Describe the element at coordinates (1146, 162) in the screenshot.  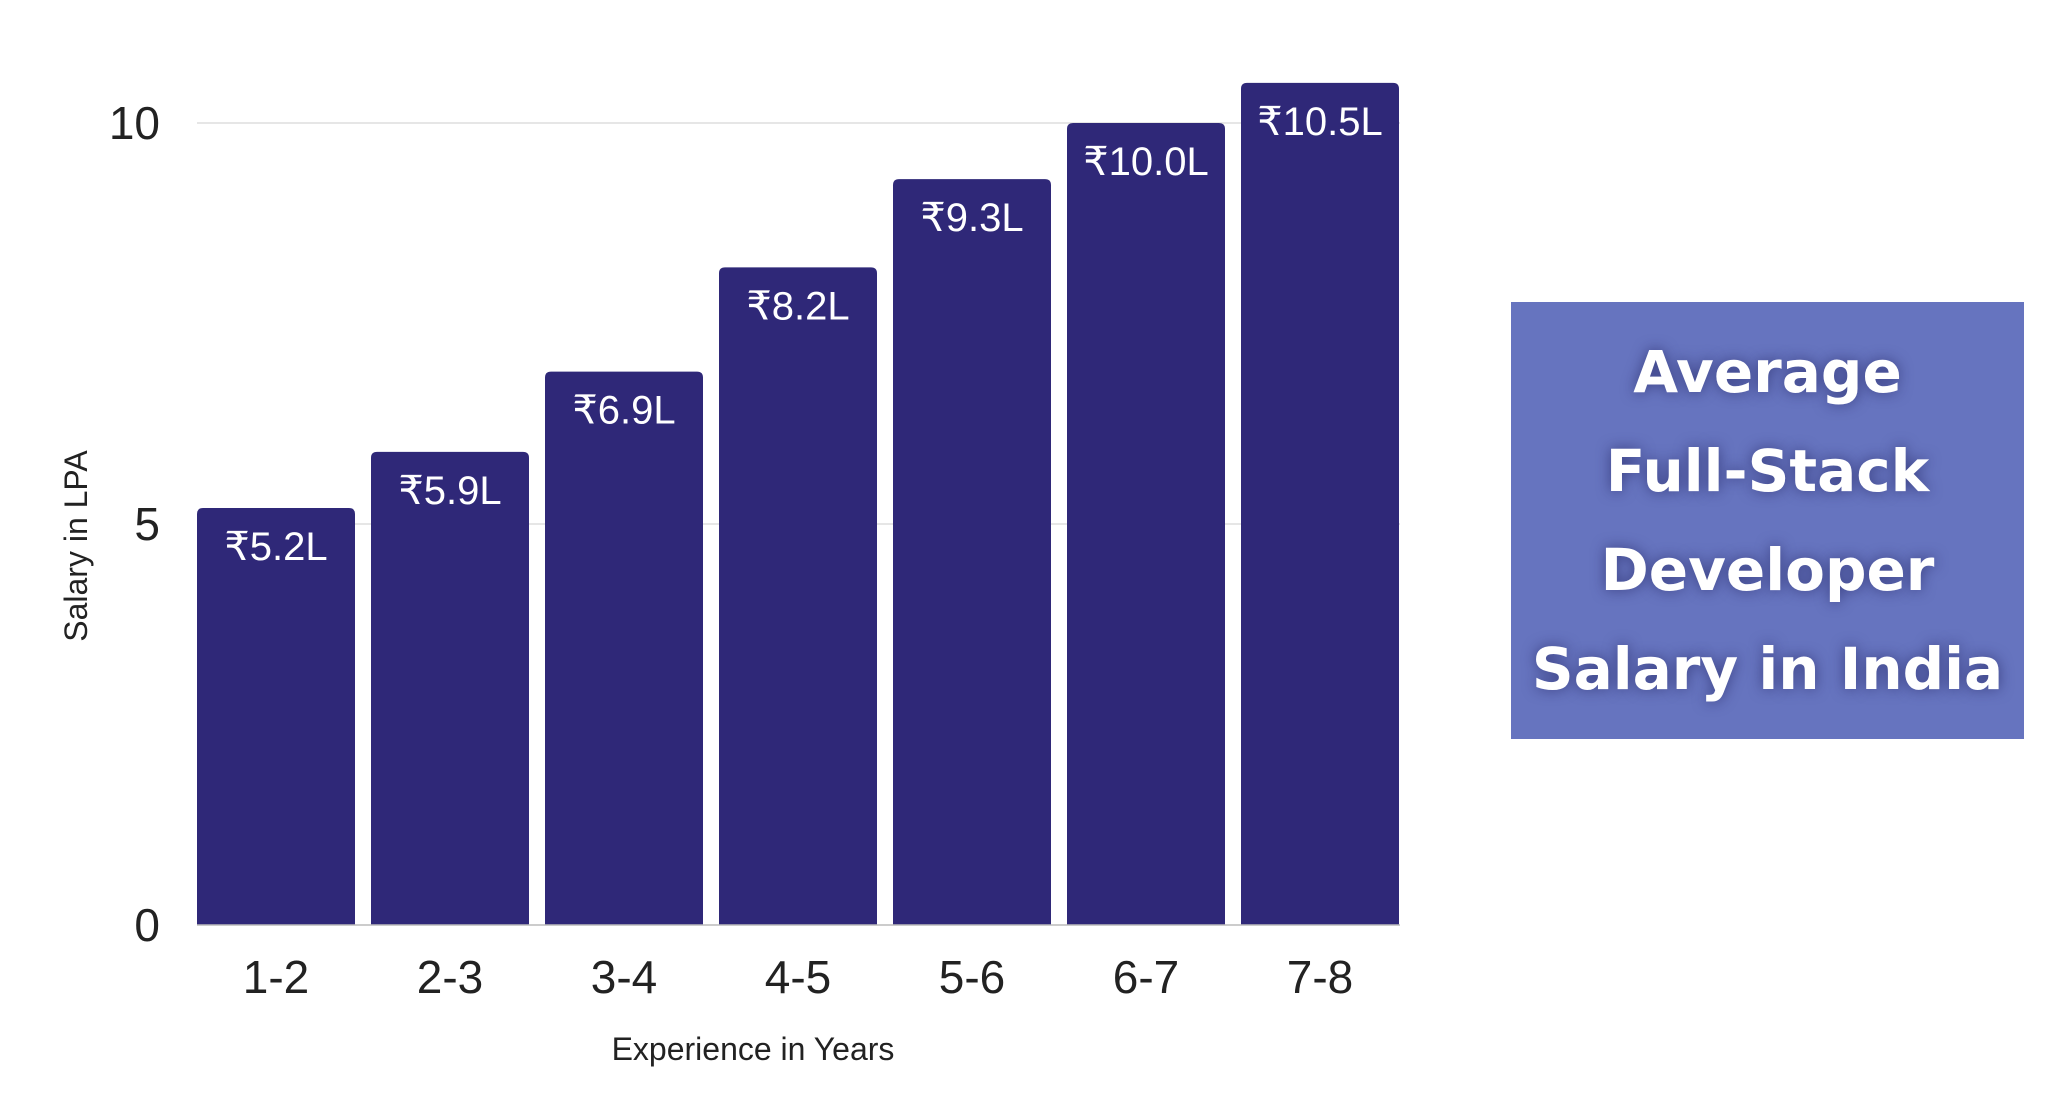
I see `data-label: ₹10.0L` at that location.